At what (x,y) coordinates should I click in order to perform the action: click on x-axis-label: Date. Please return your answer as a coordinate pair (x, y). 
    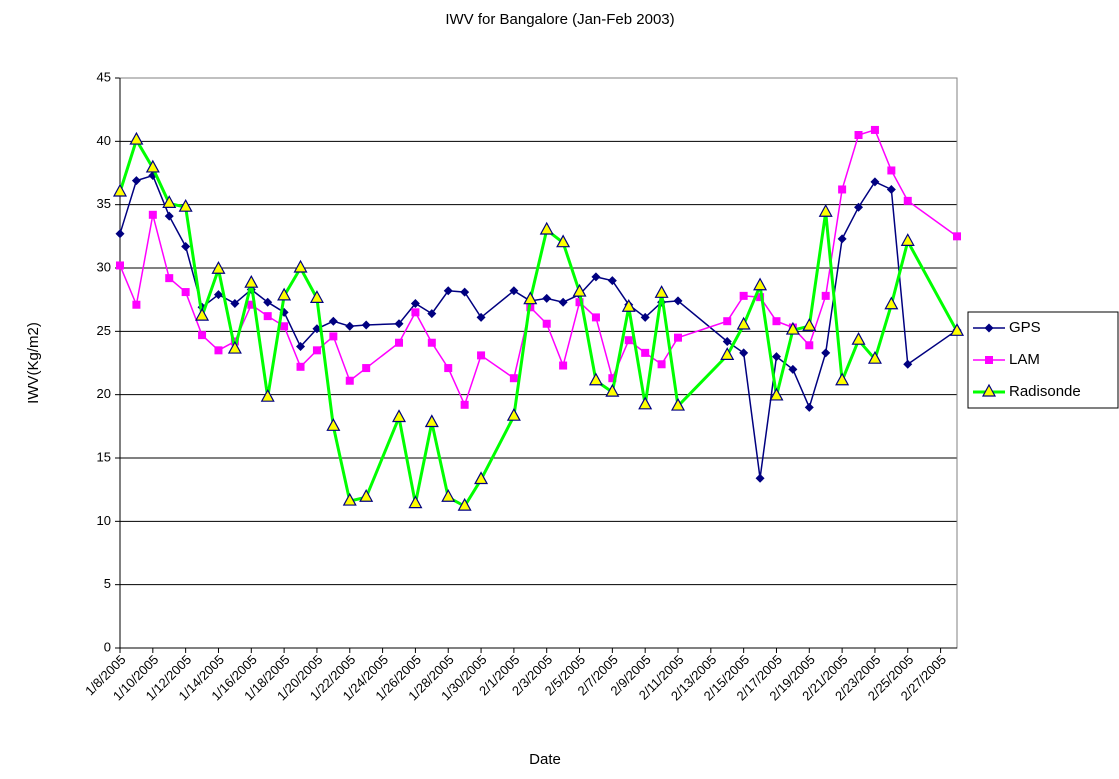
    Looking at the image, I should click on (545, 759).